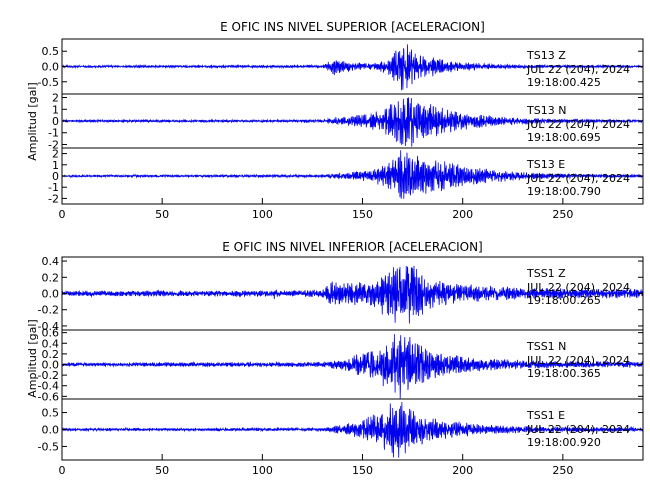  What do you see at coordinates (352, 247) in the screenshot?
I see `chart-title: E OFIC INS NIVEL INFERIOR [ACELERACION]` at bounding box center [352, 247].